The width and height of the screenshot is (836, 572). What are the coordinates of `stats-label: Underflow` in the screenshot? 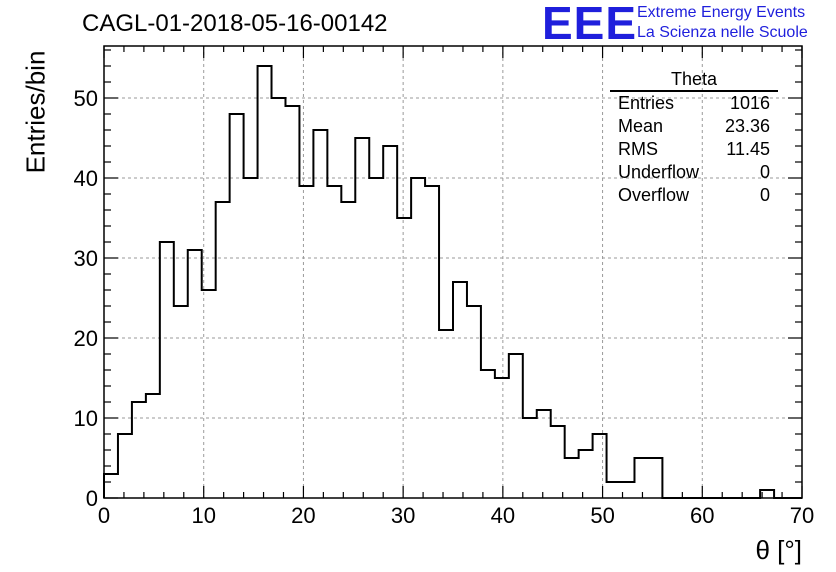 It's located at (659, 172).